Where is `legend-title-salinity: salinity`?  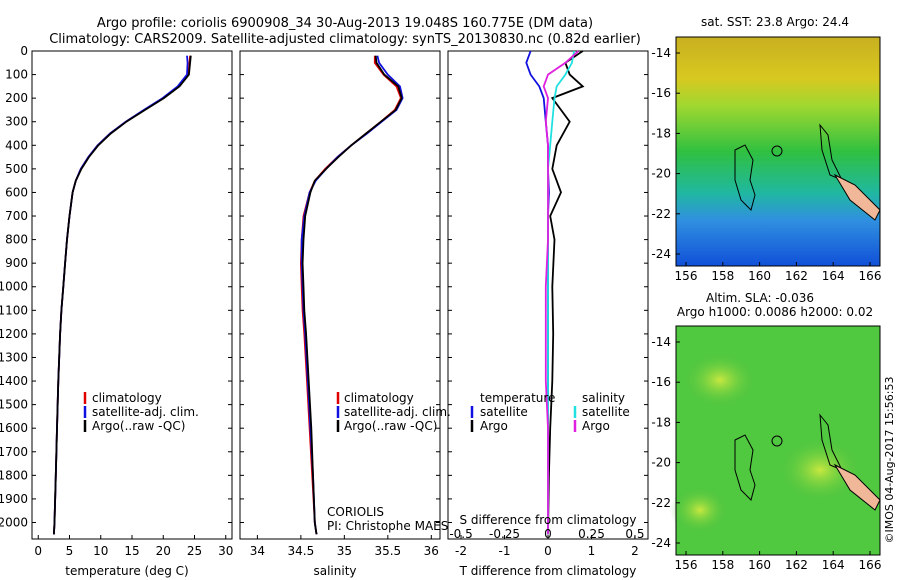 legend-title-salinity: salinity is located at coordinates (603, 398).